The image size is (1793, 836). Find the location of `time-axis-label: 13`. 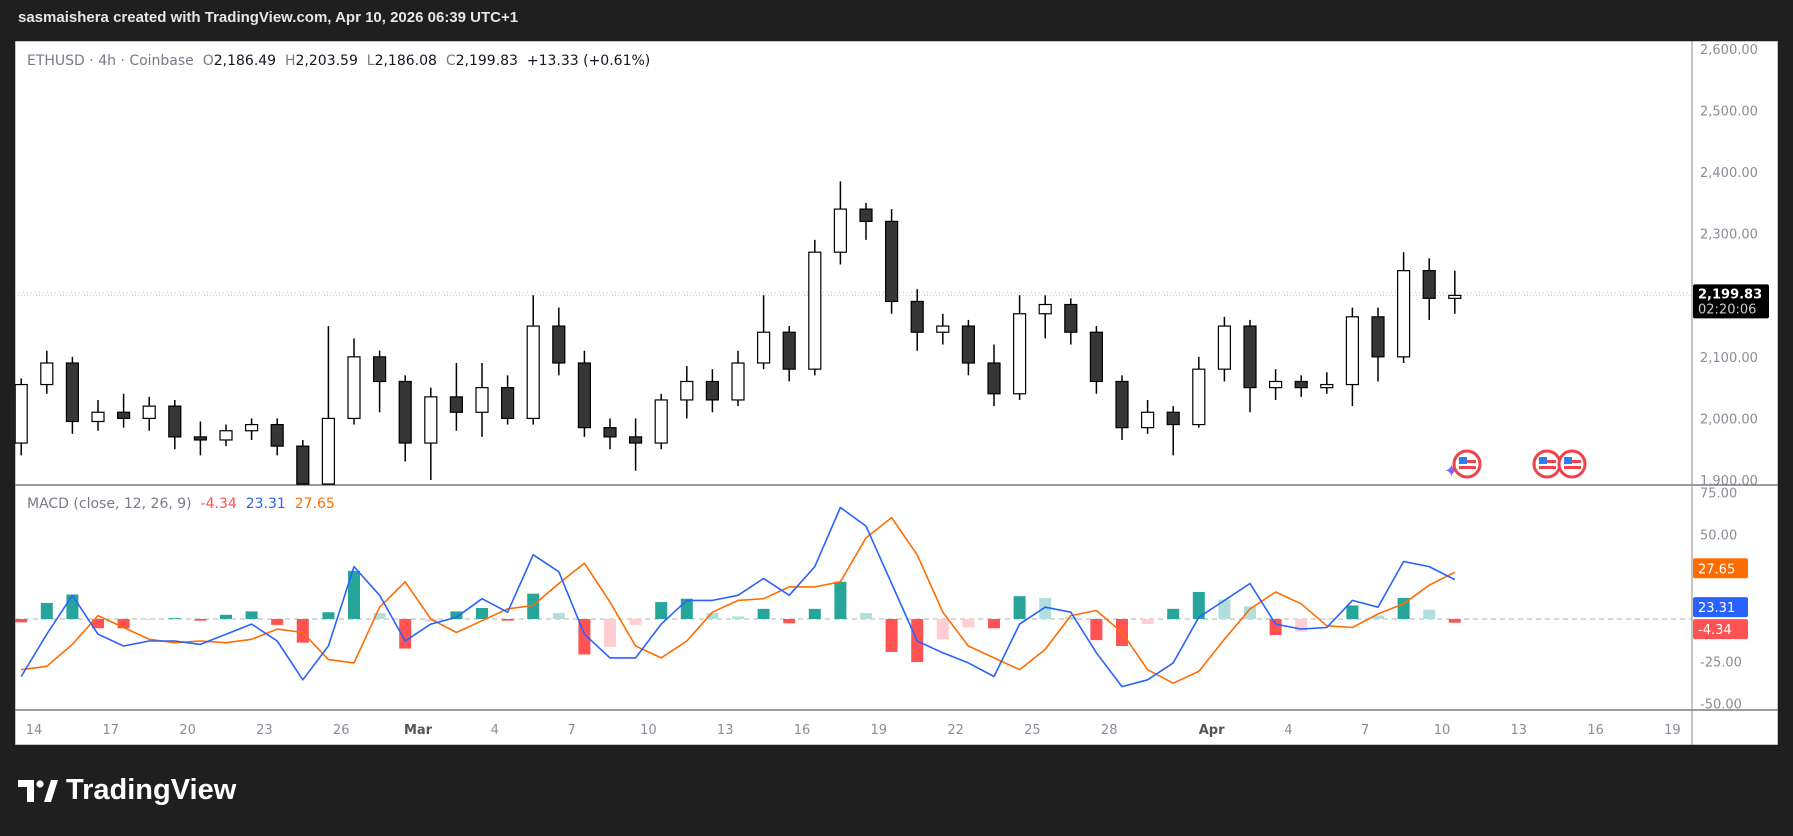

time-axis-label: 13 is located at coordinates (725, 730).